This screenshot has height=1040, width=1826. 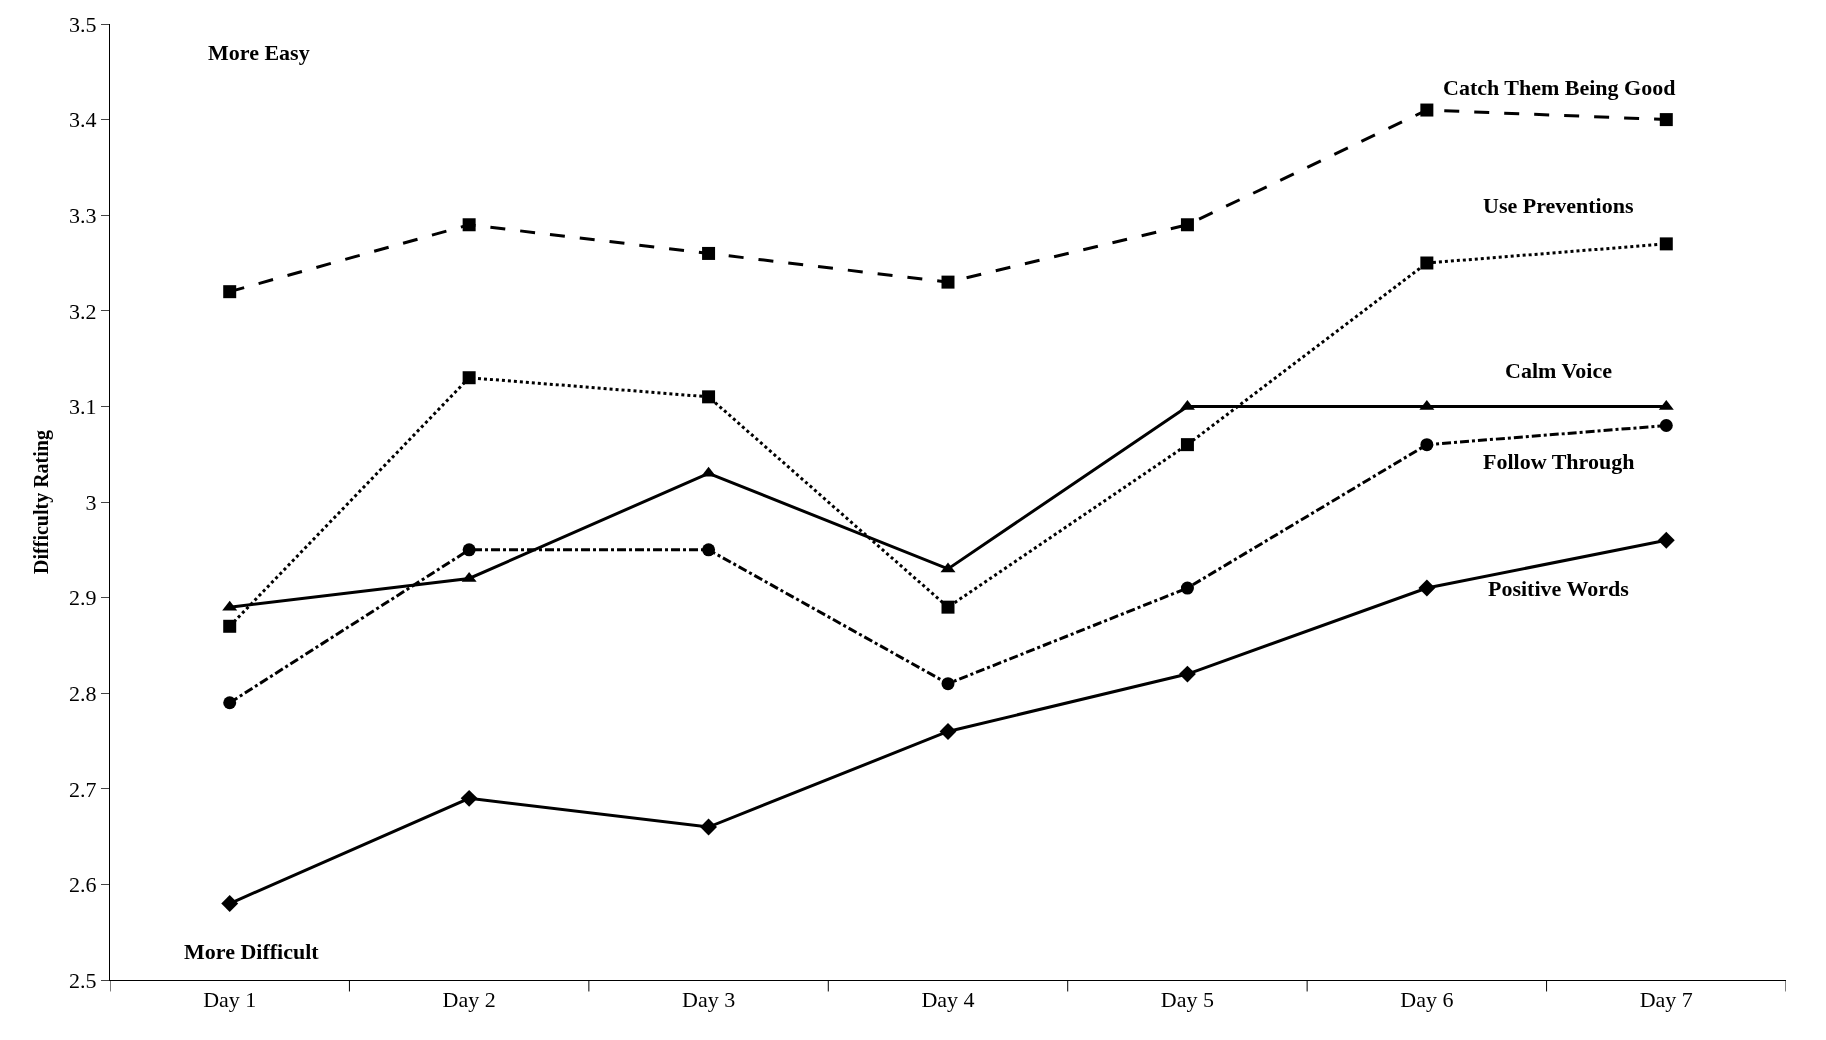 What do you see at coordinates (83, 885) in the screenshot?
I see `y-tick-label: 2.6` at bounding box center [83, 885].